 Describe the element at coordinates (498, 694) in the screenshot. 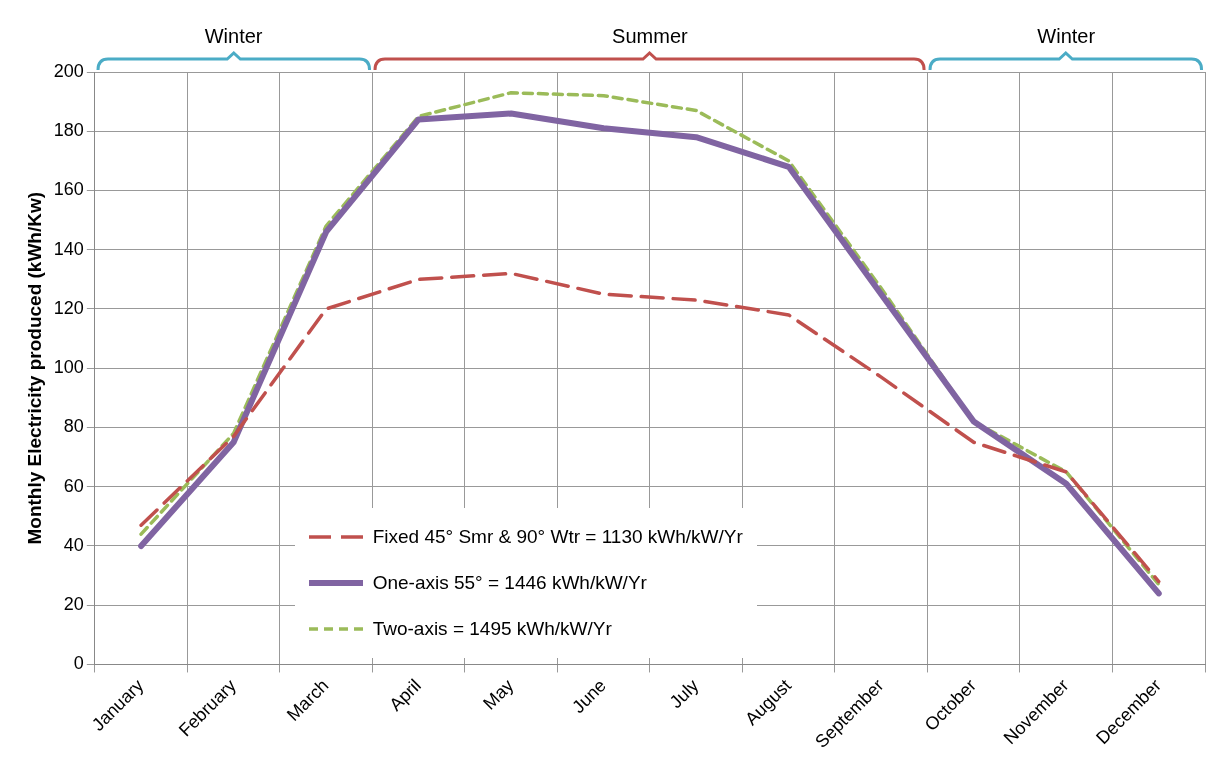

I see `x-tick-label: May` at that location.